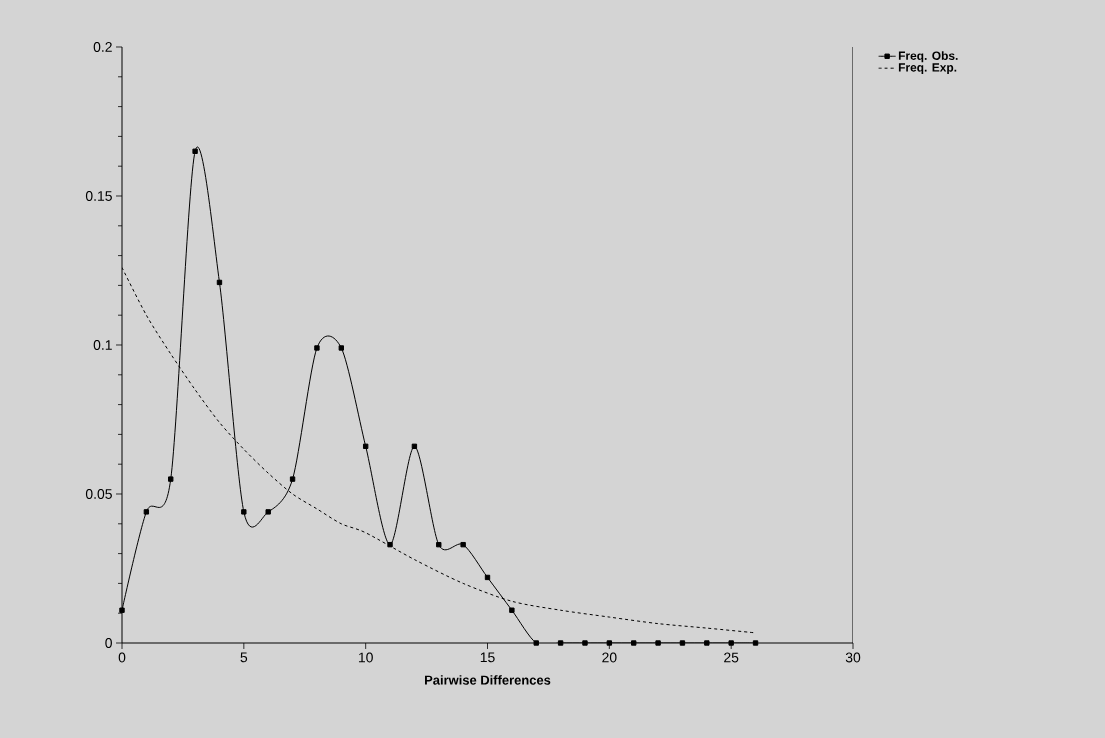 The height and width of the screenshot is (738, 1105). What do you see at coordinates (609, 657) in the screenshot?
I see `x-tick-label: 20` at bounding box center [609, 657].